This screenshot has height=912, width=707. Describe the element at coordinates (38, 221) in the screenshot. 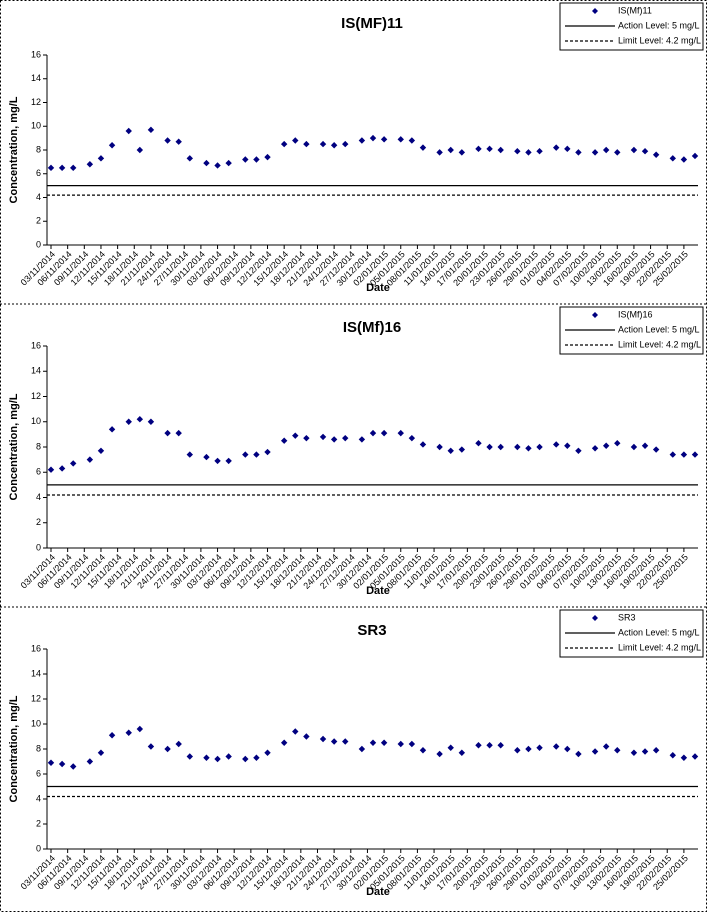

I see `y-tick-label: 2` at that location.